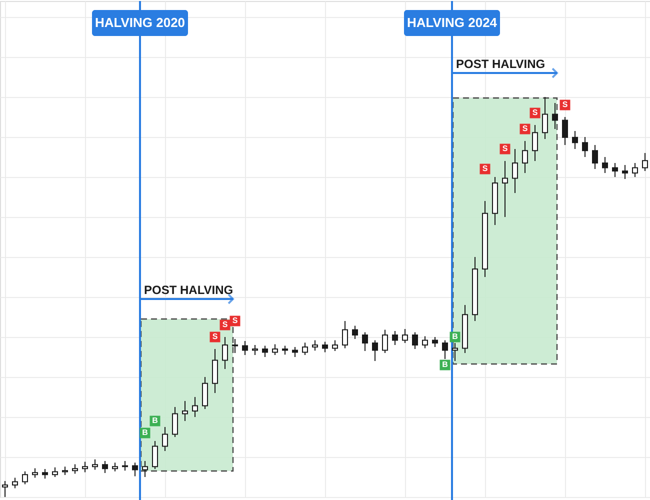 The image size is (650, 500). Describe the element at coordinates (140, 22) in the screenshot. I see `text: HALVING 2020` at that location.